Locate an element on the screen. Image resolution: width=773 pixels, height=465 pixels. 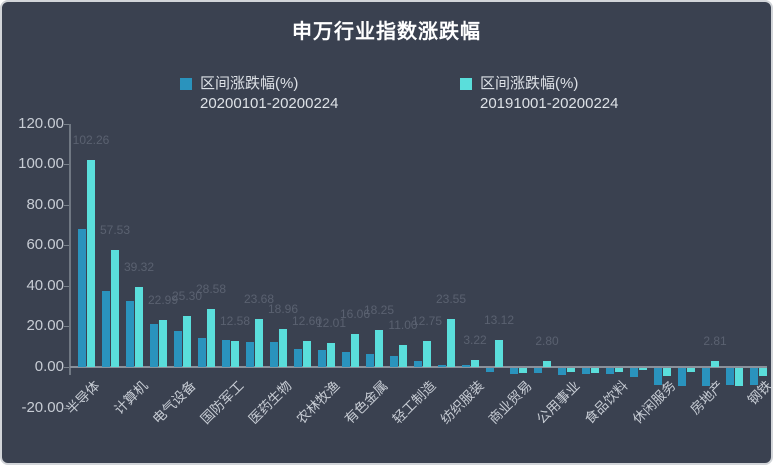
value-label: 39.32 is located at coordinates (139, 267).